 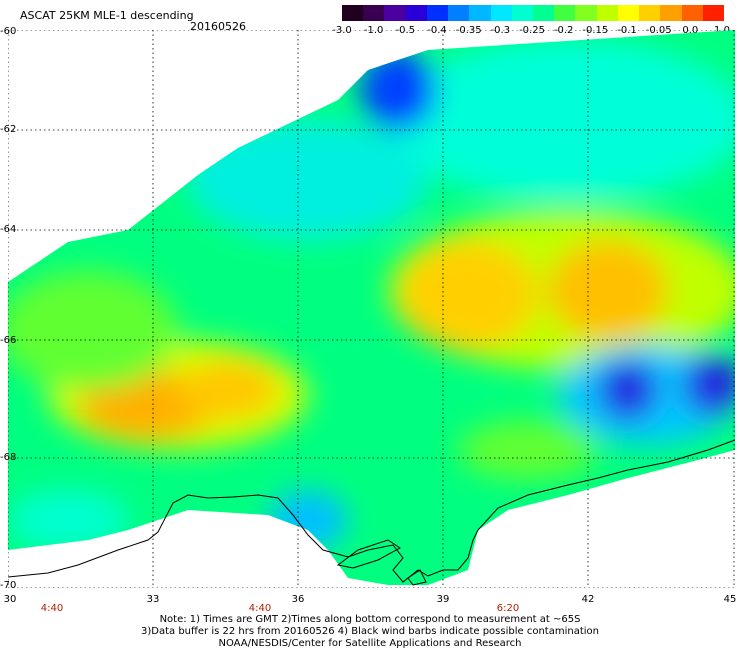 I want to click on lat-label: -60, so click(x=8, y=31).